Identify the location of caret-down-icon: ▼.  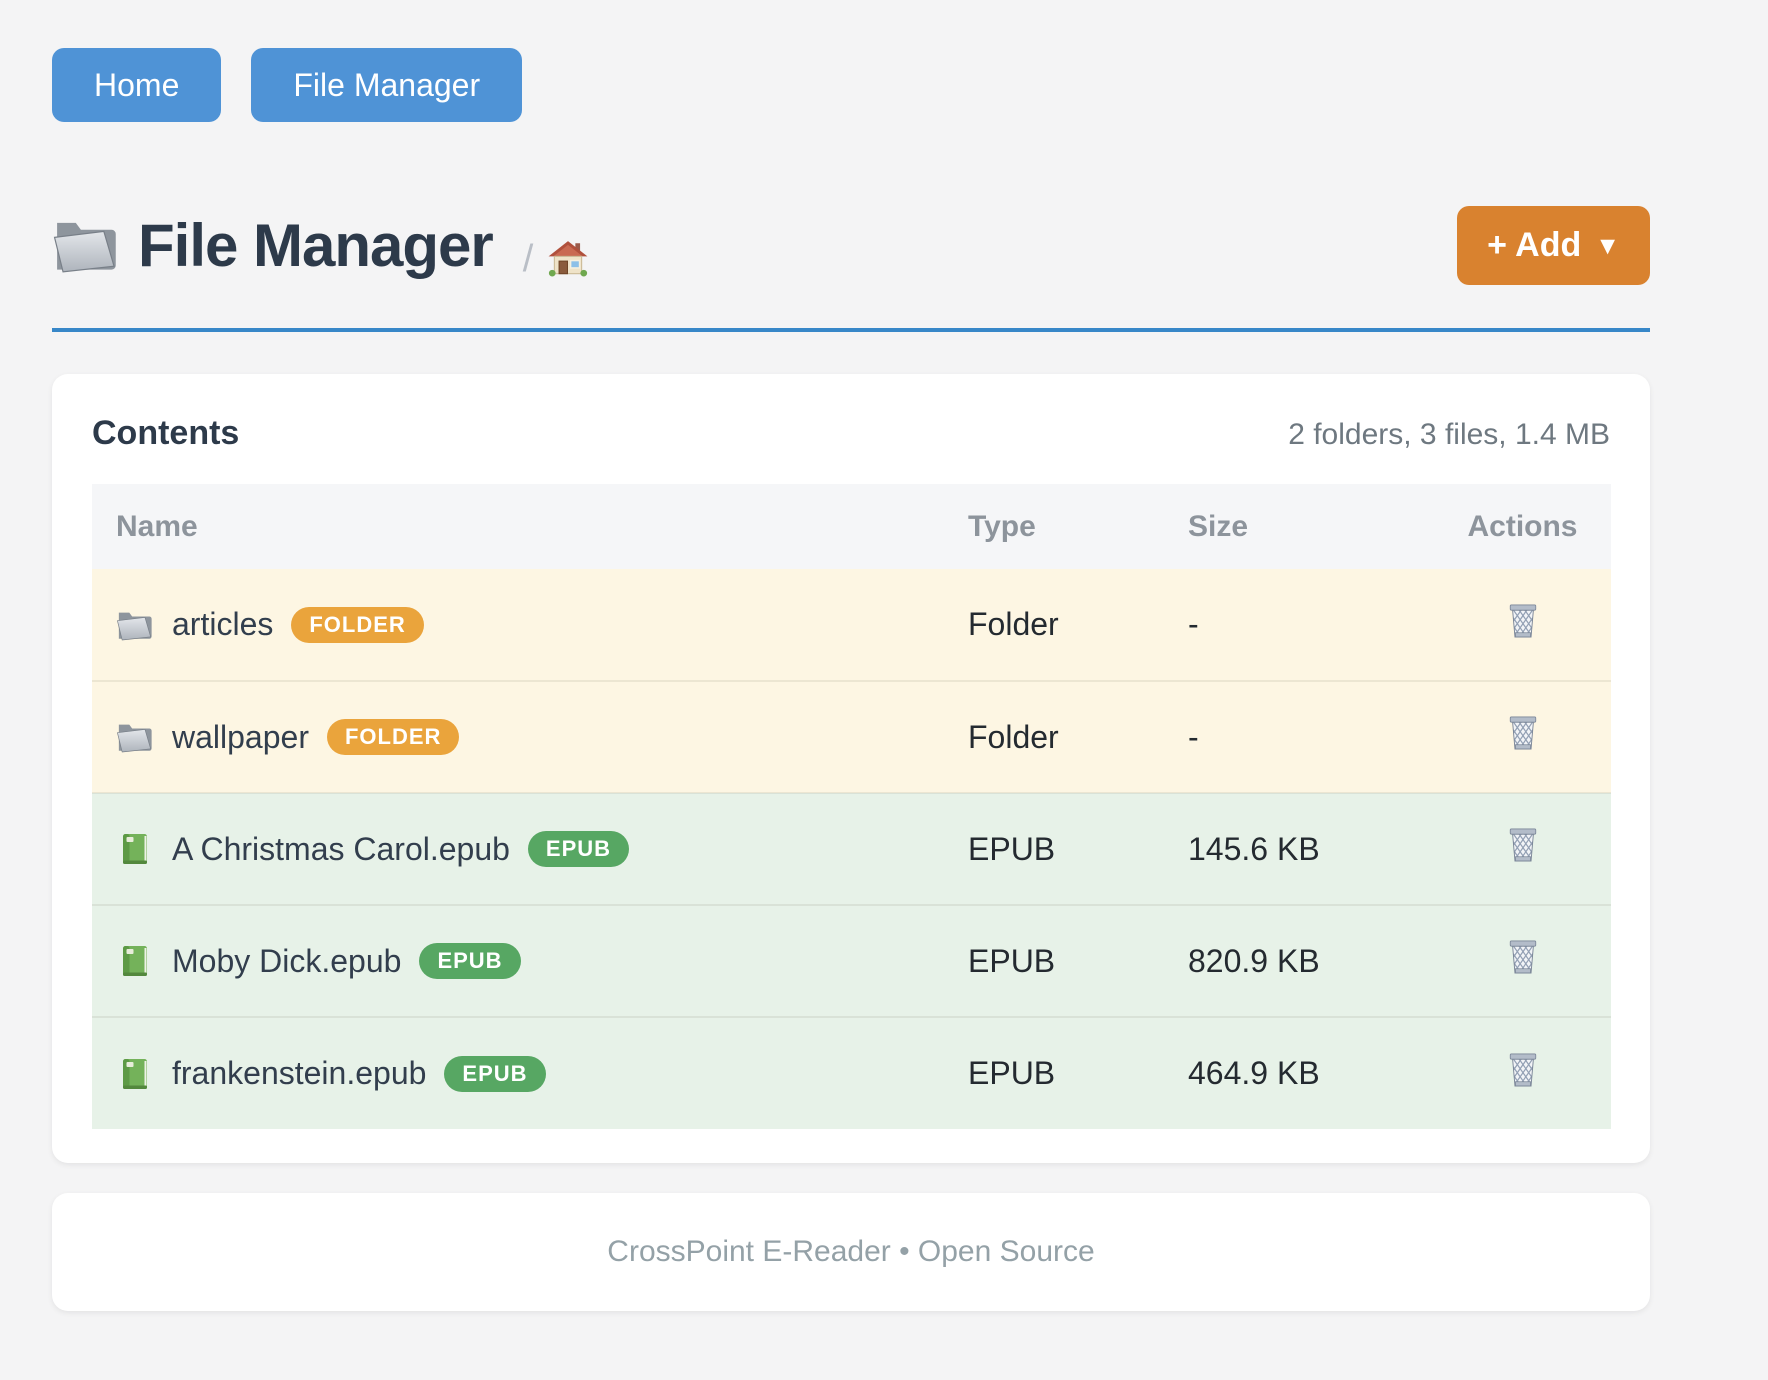
(1607, 245).